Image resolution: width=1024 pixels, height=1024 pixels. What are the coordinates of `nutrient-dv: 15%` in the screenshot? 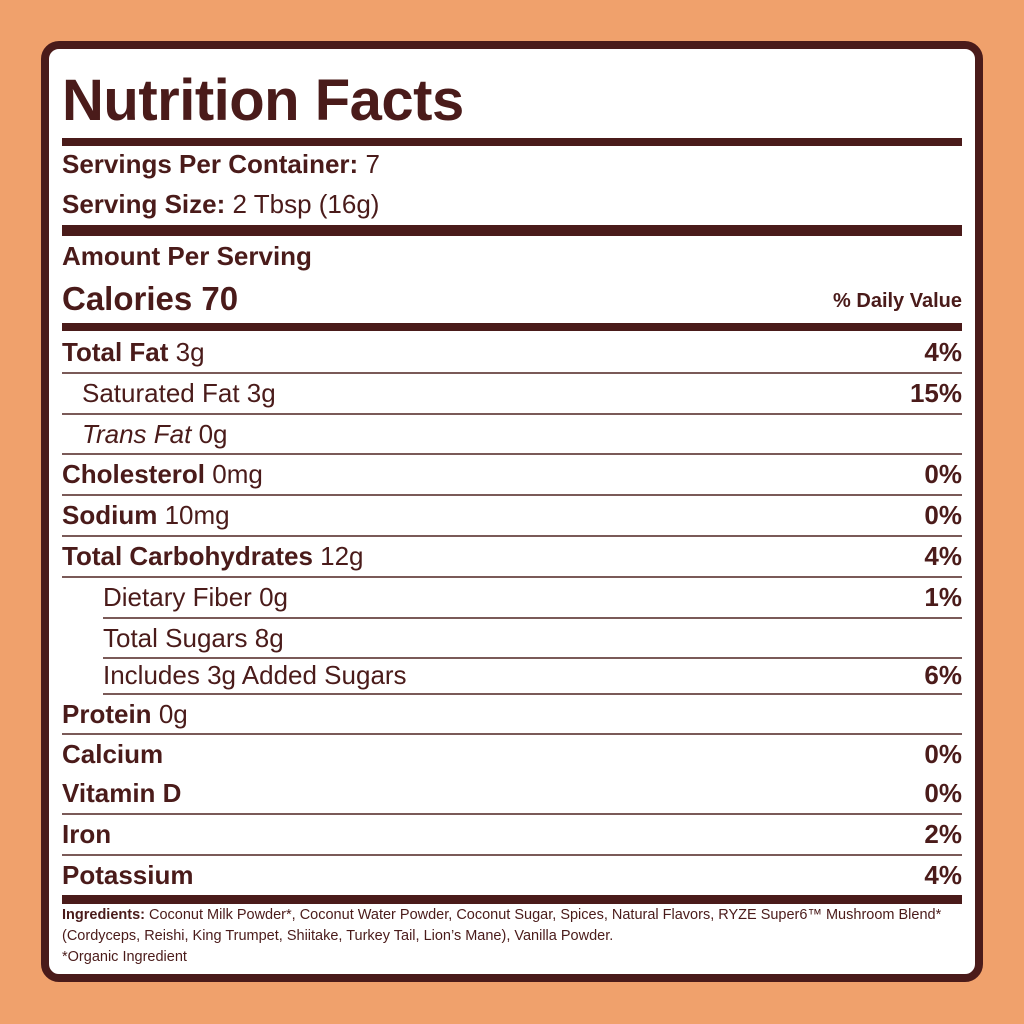 It's located at (935, 393).